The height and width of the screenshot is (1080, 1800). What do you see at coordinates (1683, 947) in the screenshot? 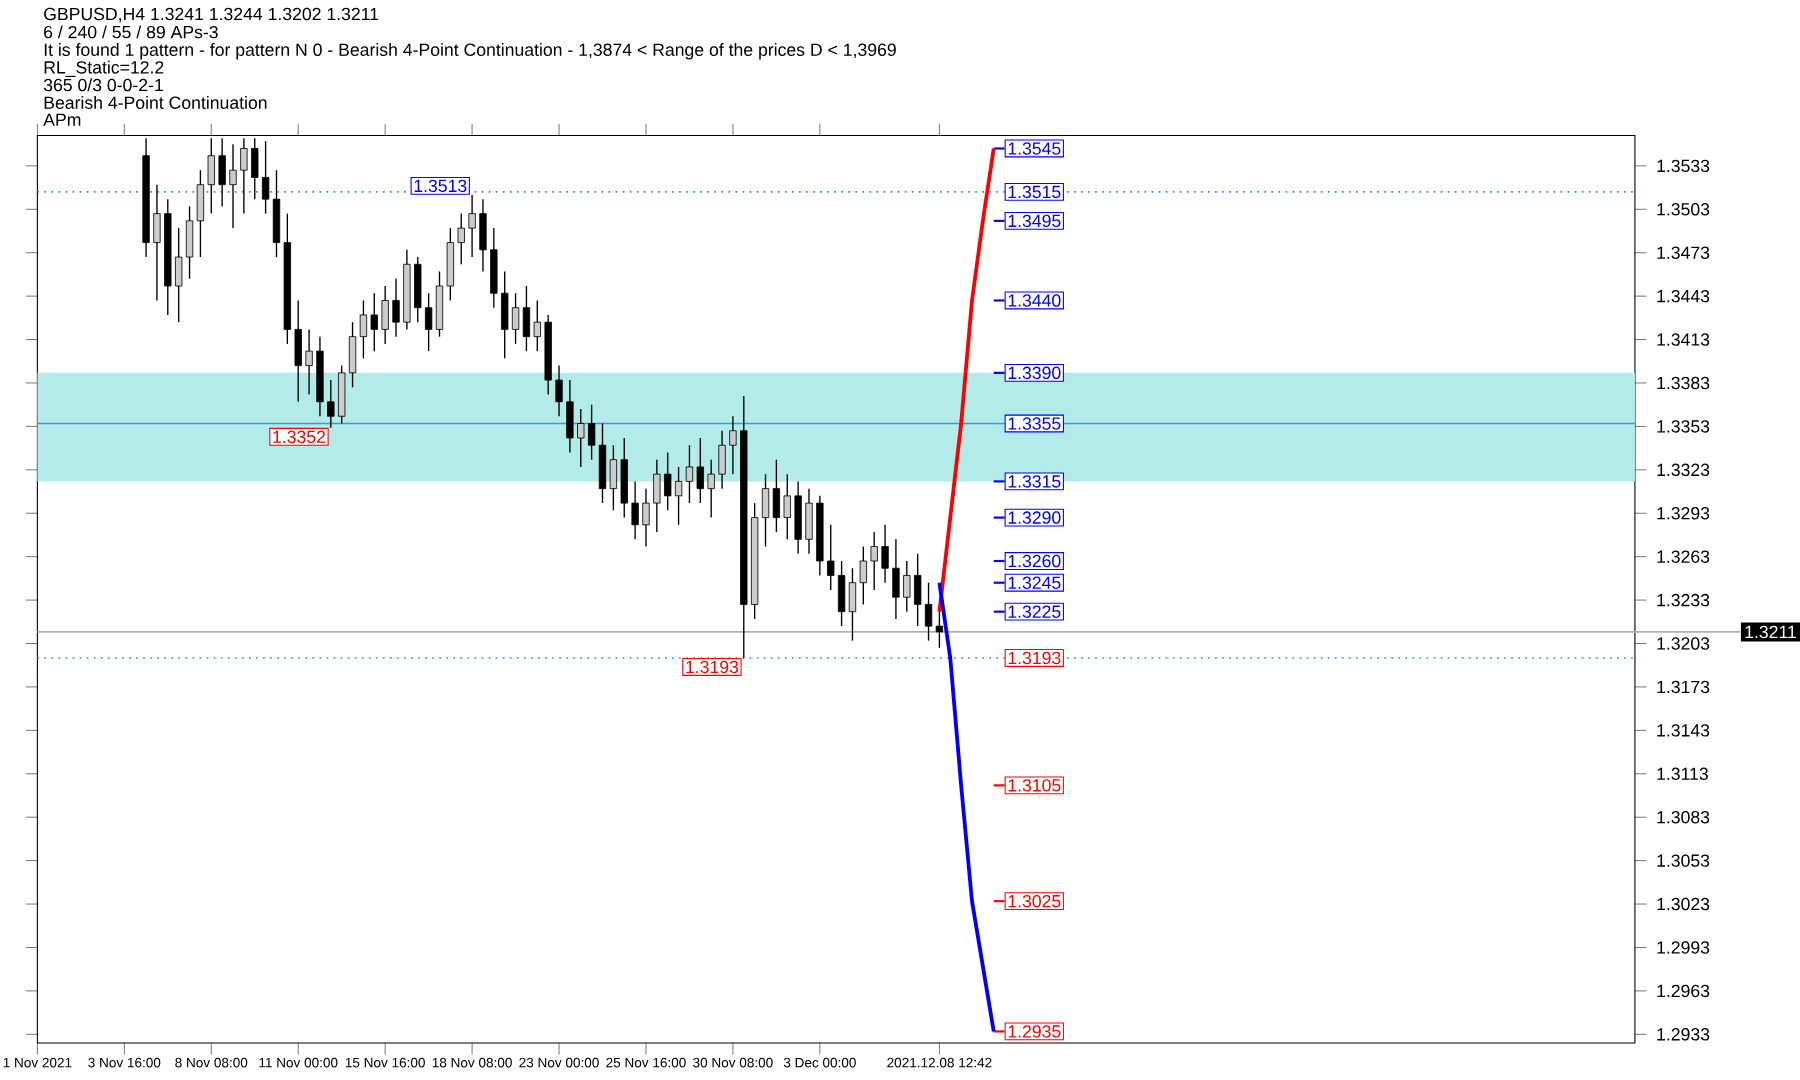
I see `y-tick-label: 1.2993` at bounding box center [1683, 947].